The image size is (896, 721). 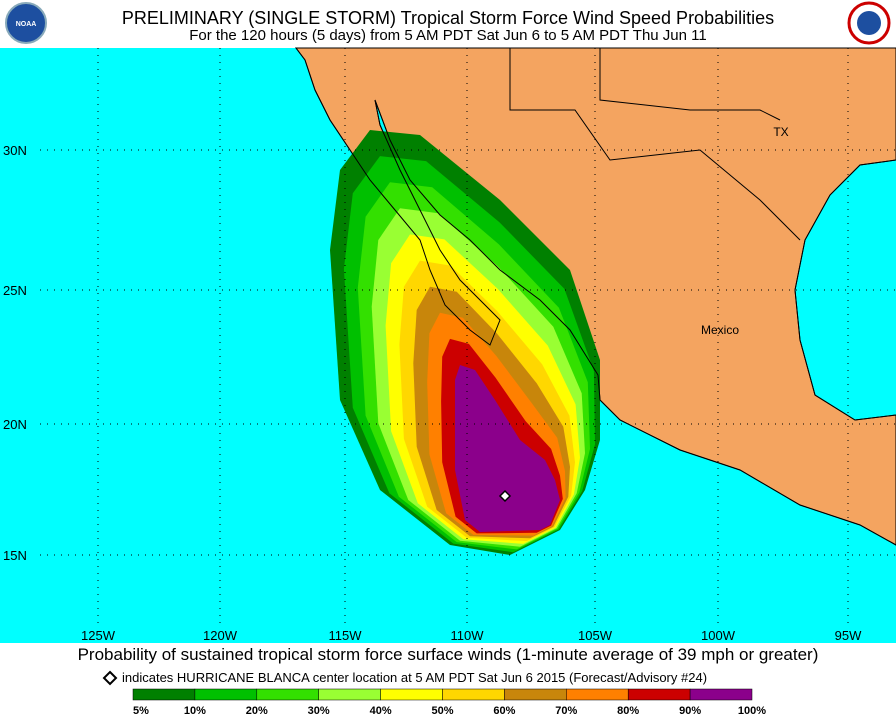 I want to click on lat-label: 20N, so click(x=15, y=424).